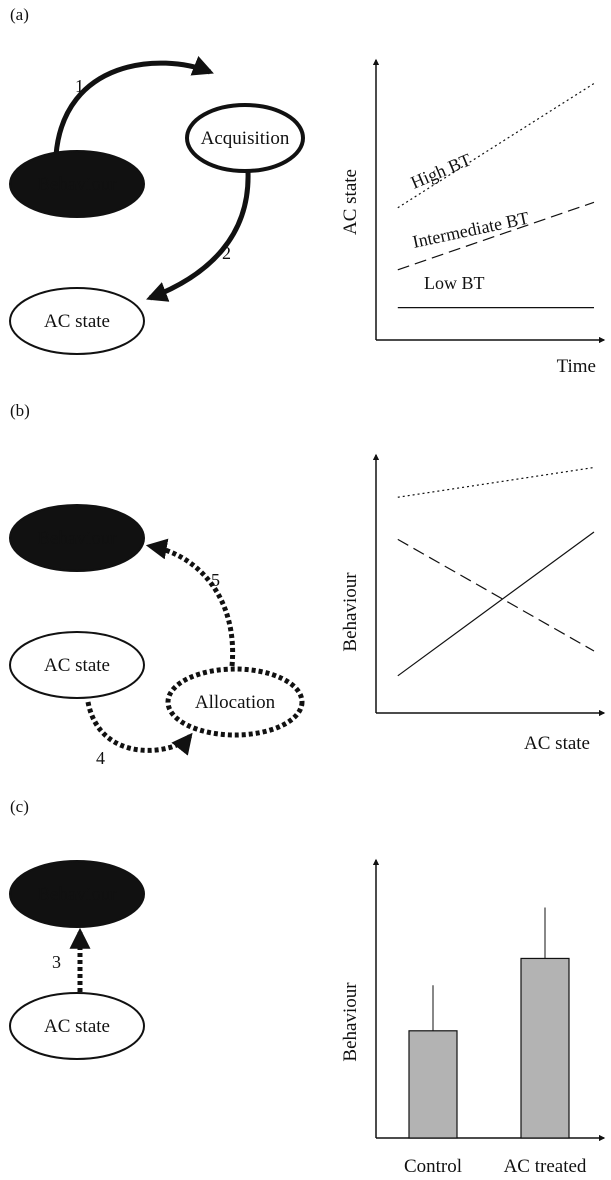  Describe the element at coordinates (496, 482) in the screenshot. I see `series-dotted-line` at that location.